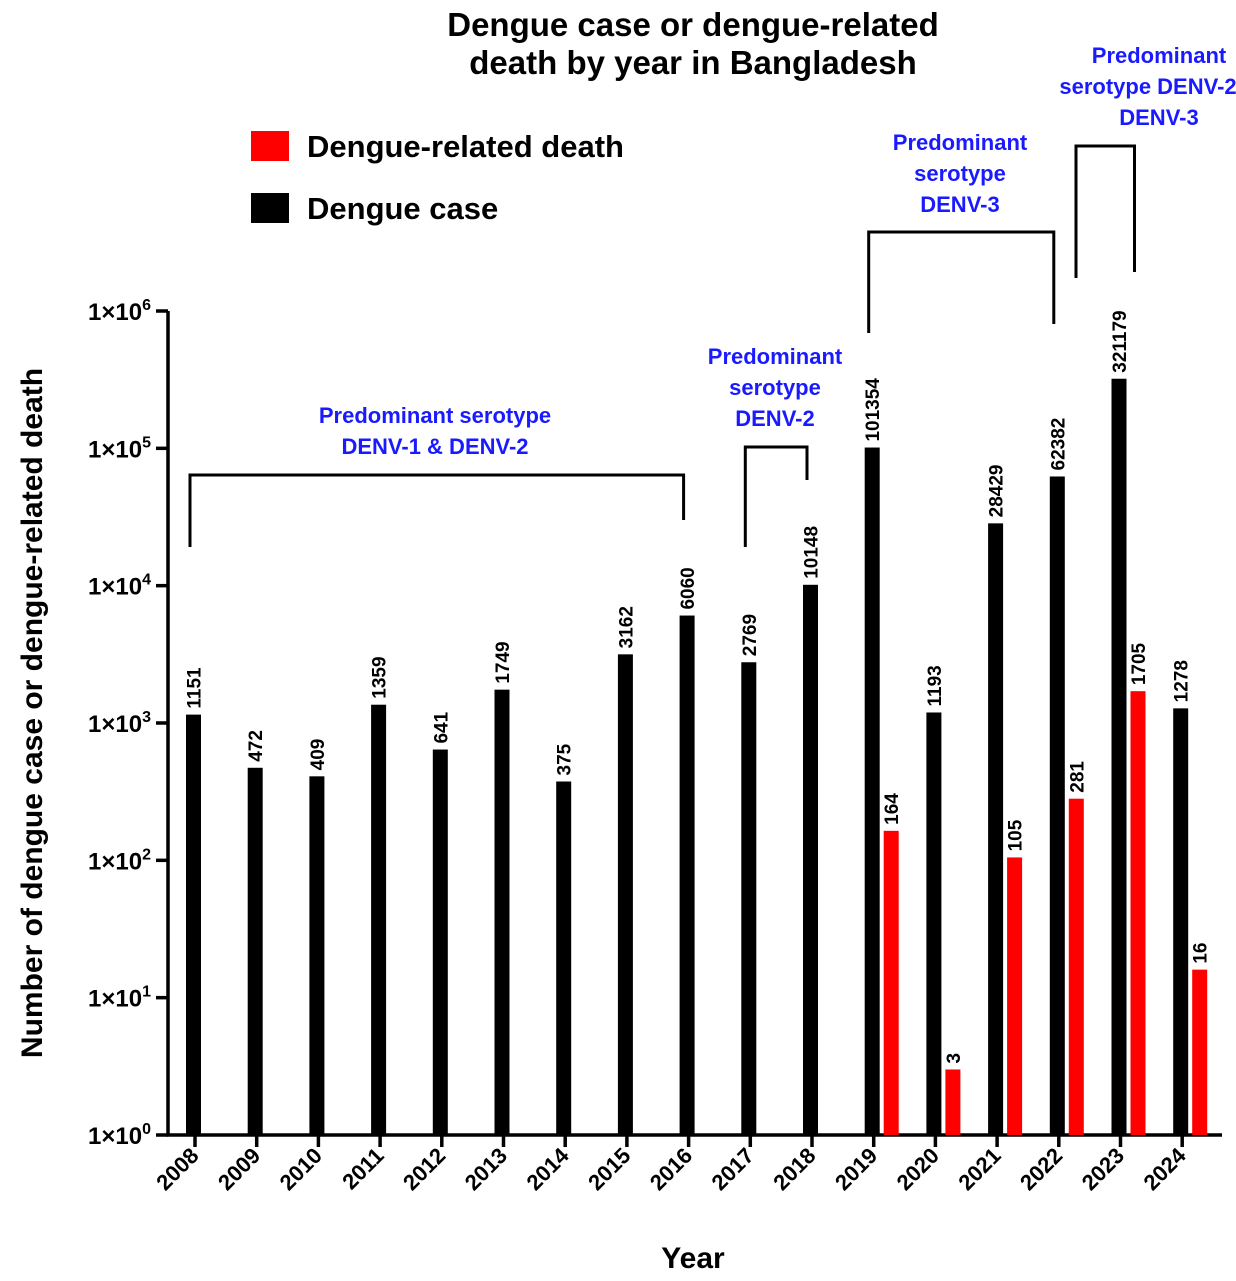 Image resolution: width=1236 pixels, height=1281 pixels. I want to click on death-value-label: 1705, so click(1139, 663).